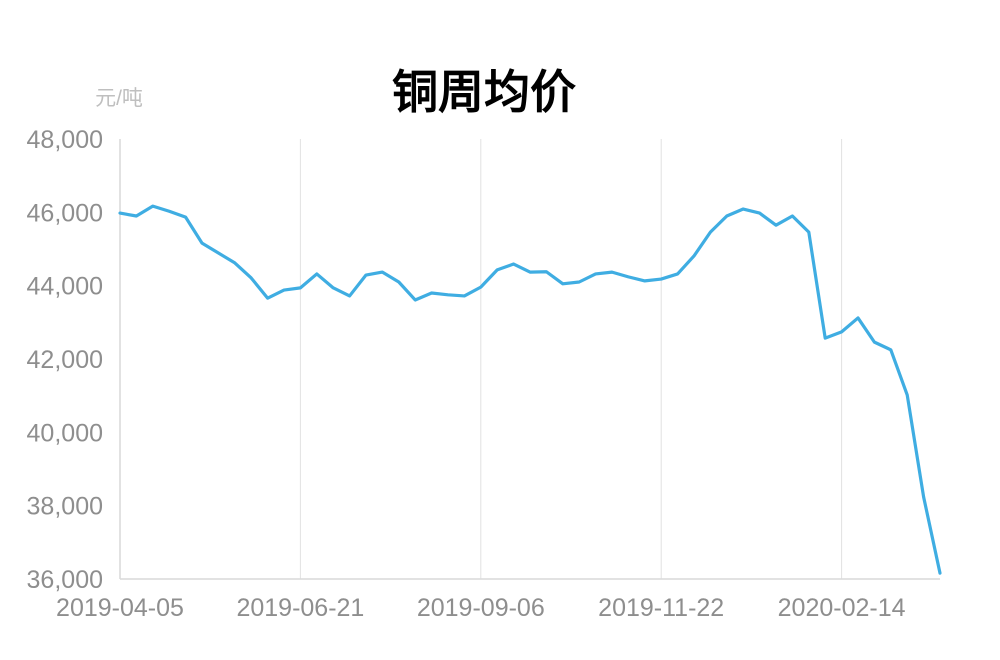 The width and height of the screenshot is (1000, 660). What do you see at coordinates (661, 608) in the screenshot?
I see `x-tick-label: 2019-11-22` at bounding box center [661, 608].